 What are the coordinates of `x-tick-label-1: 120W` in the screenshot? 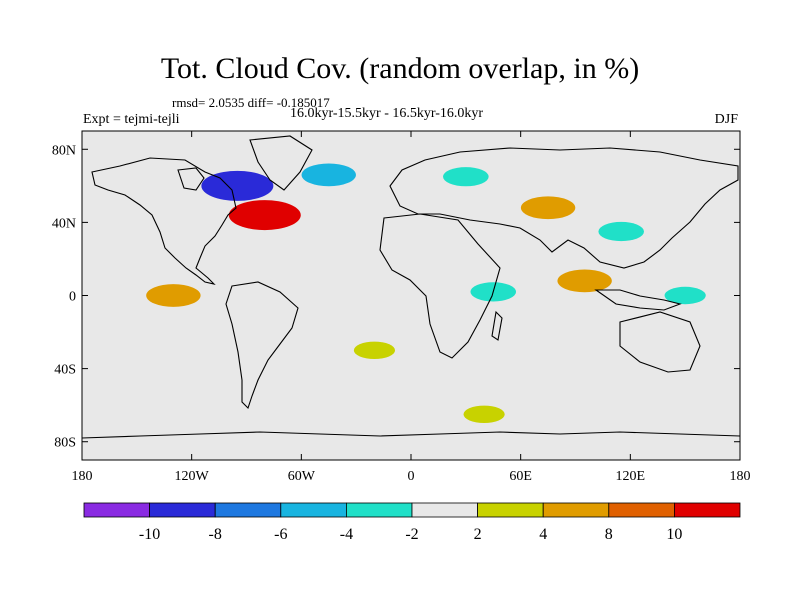 It's located at (192, 476).